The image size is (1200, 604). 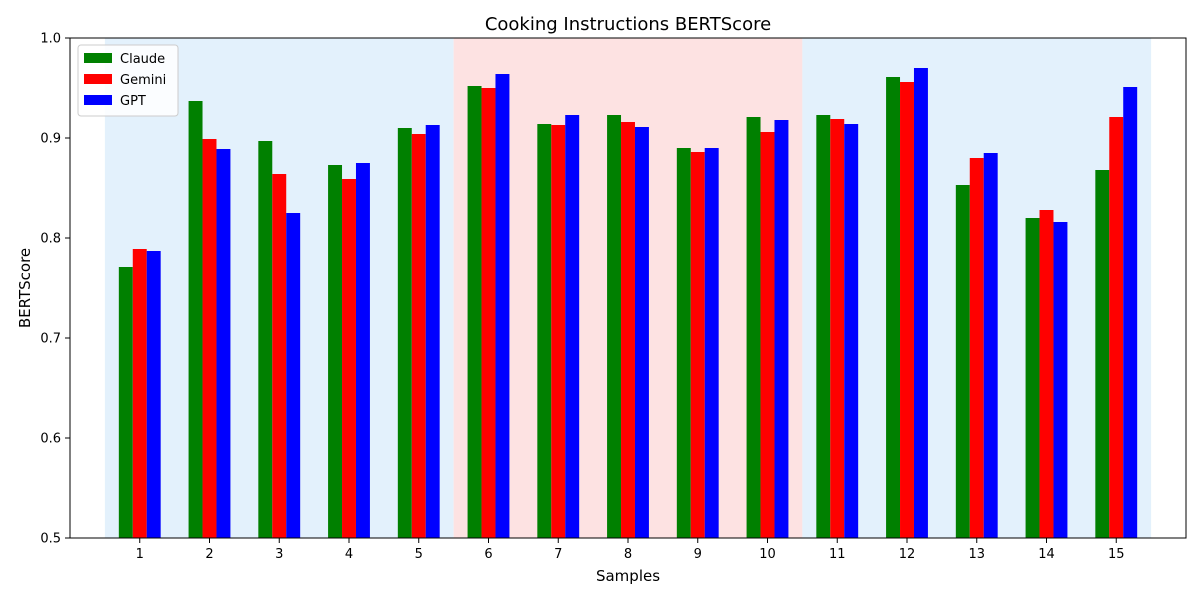 What do you see at coordinates (142, 59) in the screenshot?
I see `legend-label-claude: Claude` at bounding box center [142, 59].